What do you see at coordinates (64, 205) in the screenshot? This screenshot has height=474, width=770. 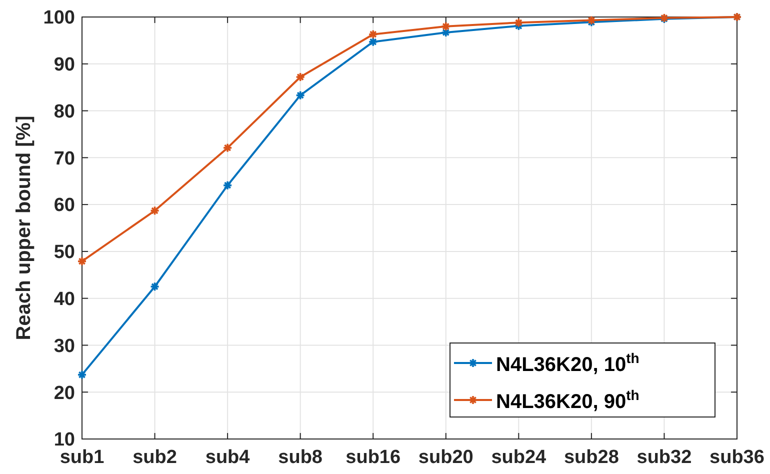 I see `y-tick-label: 60` at bounding box center [64, 205].